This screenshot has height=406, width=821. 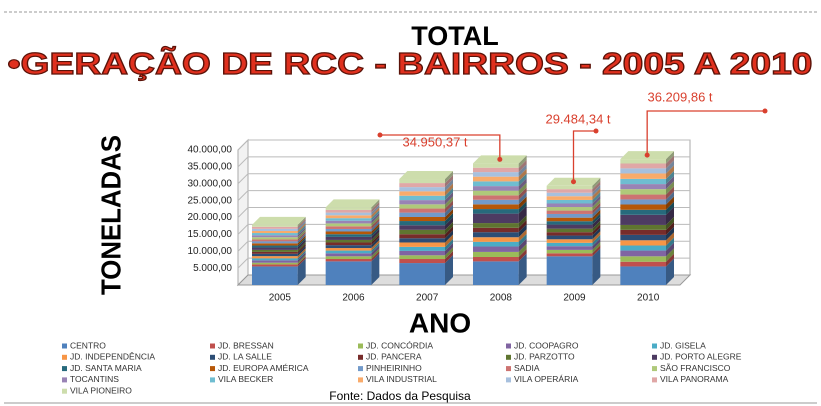 What do you see at coordinates (527, 368) in the screenshot?
I see `legend-label: SADIA` at bounding box center [527, 368].